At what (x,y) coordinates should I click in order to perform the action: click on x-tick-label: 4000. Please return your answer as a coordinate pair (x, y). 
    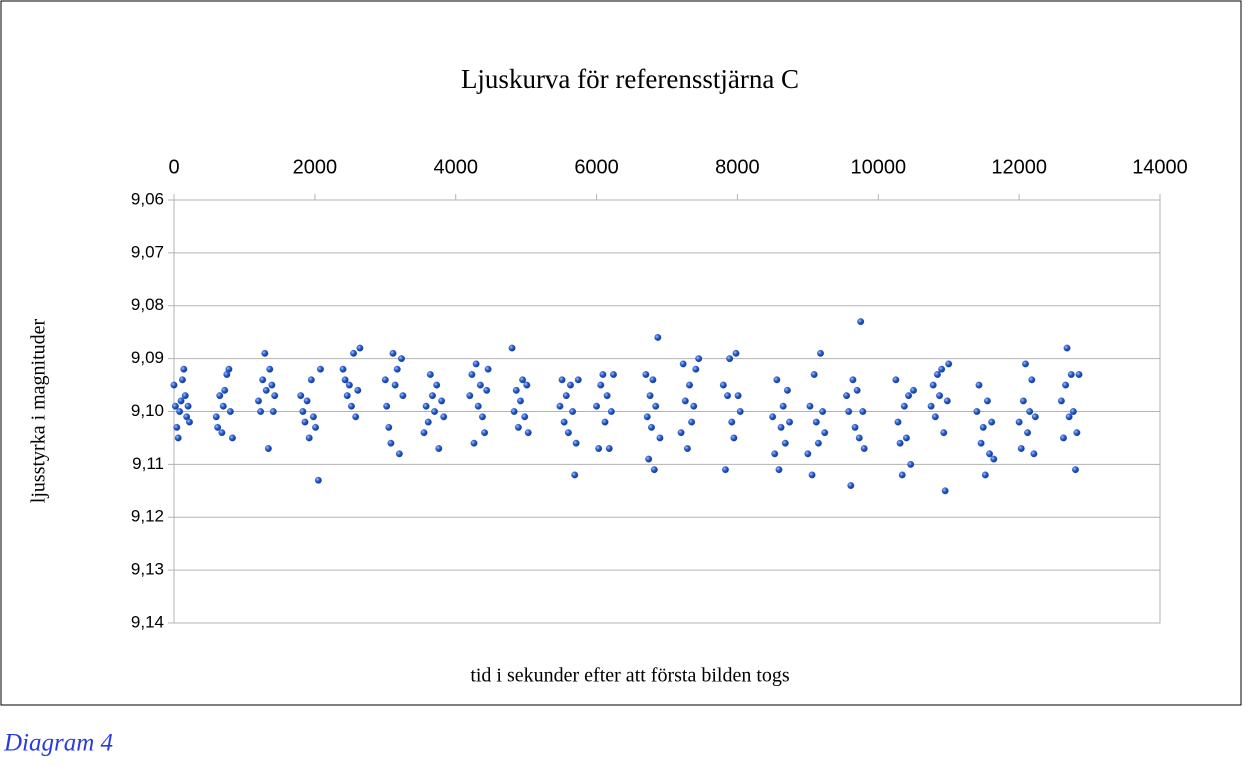
    Looking at the image, I should click on (455, 167).